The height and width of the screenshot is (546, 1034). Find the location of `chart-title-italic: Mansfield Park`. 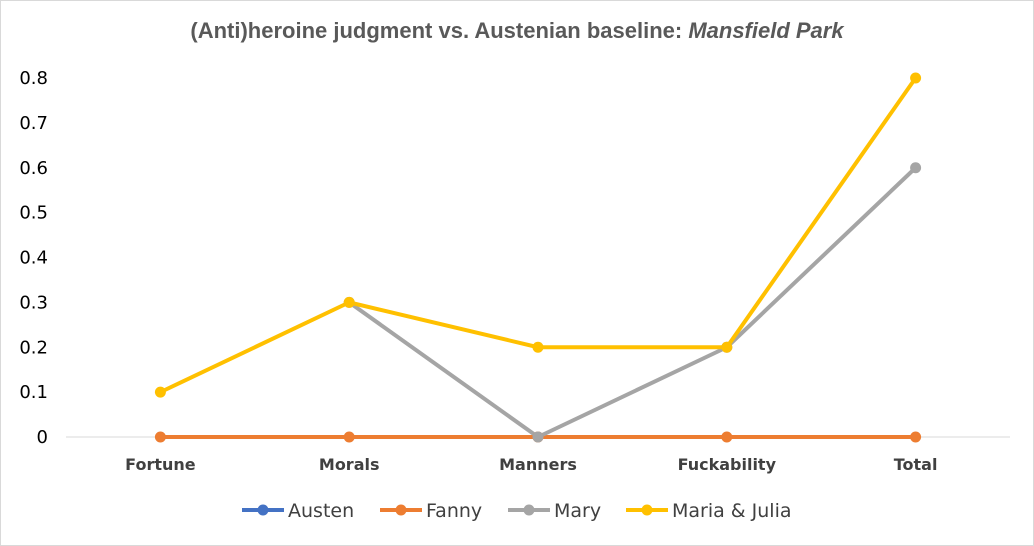

chart-title-italic: Mansfield Park is located at coordinates (766, 30).